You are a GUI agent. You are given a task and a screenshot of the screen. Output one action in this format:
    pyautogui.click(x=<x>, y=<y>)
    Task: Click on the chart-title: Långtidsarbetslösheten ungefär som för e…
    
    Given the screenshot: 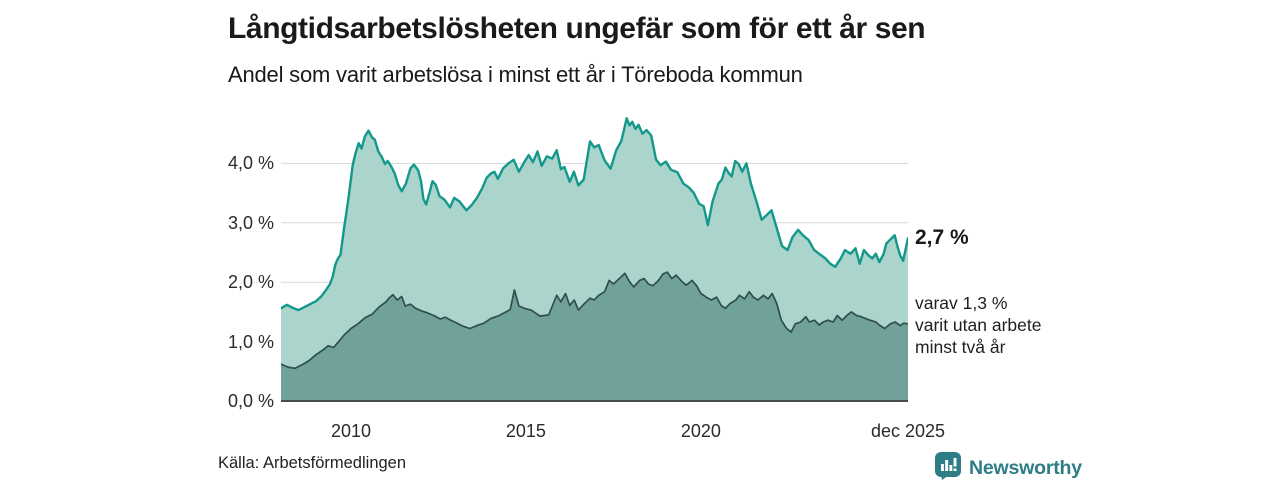 What is the action you would take?
    pyautogui.click(x=577, y=28)
    